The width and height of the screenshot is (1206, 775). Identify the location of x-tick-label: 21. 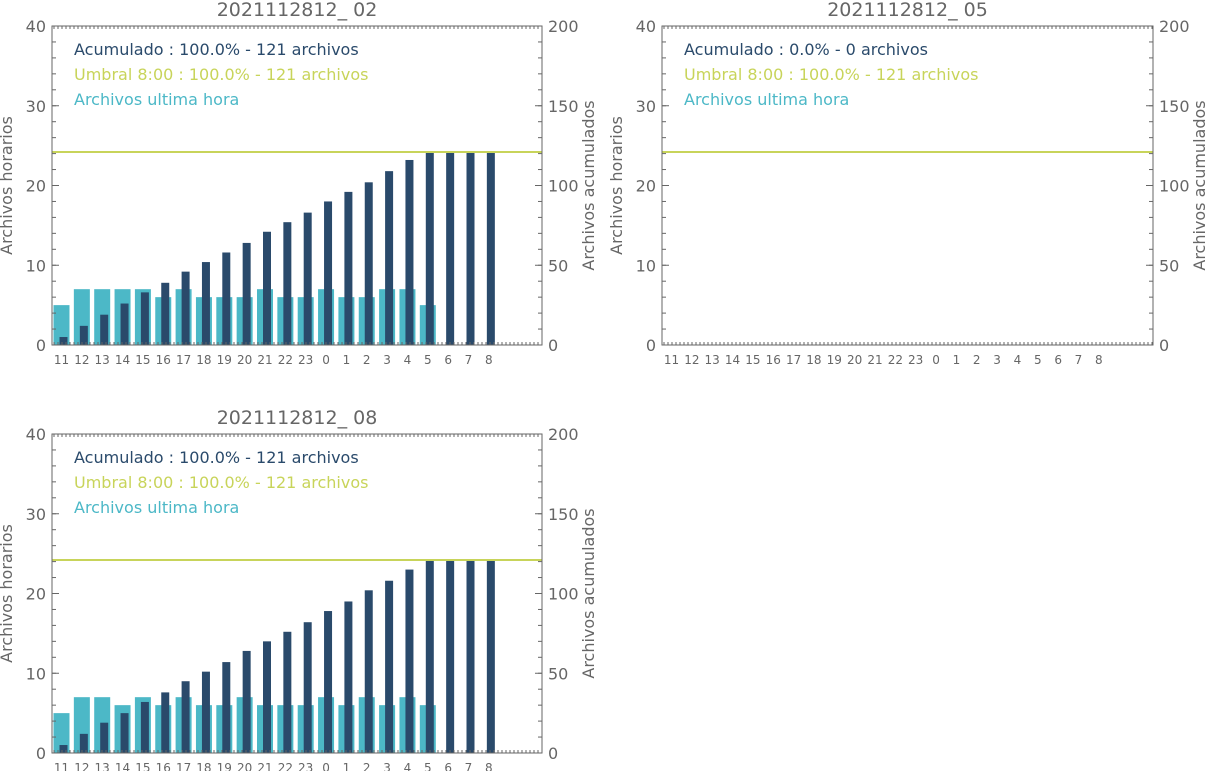
(264, 360).